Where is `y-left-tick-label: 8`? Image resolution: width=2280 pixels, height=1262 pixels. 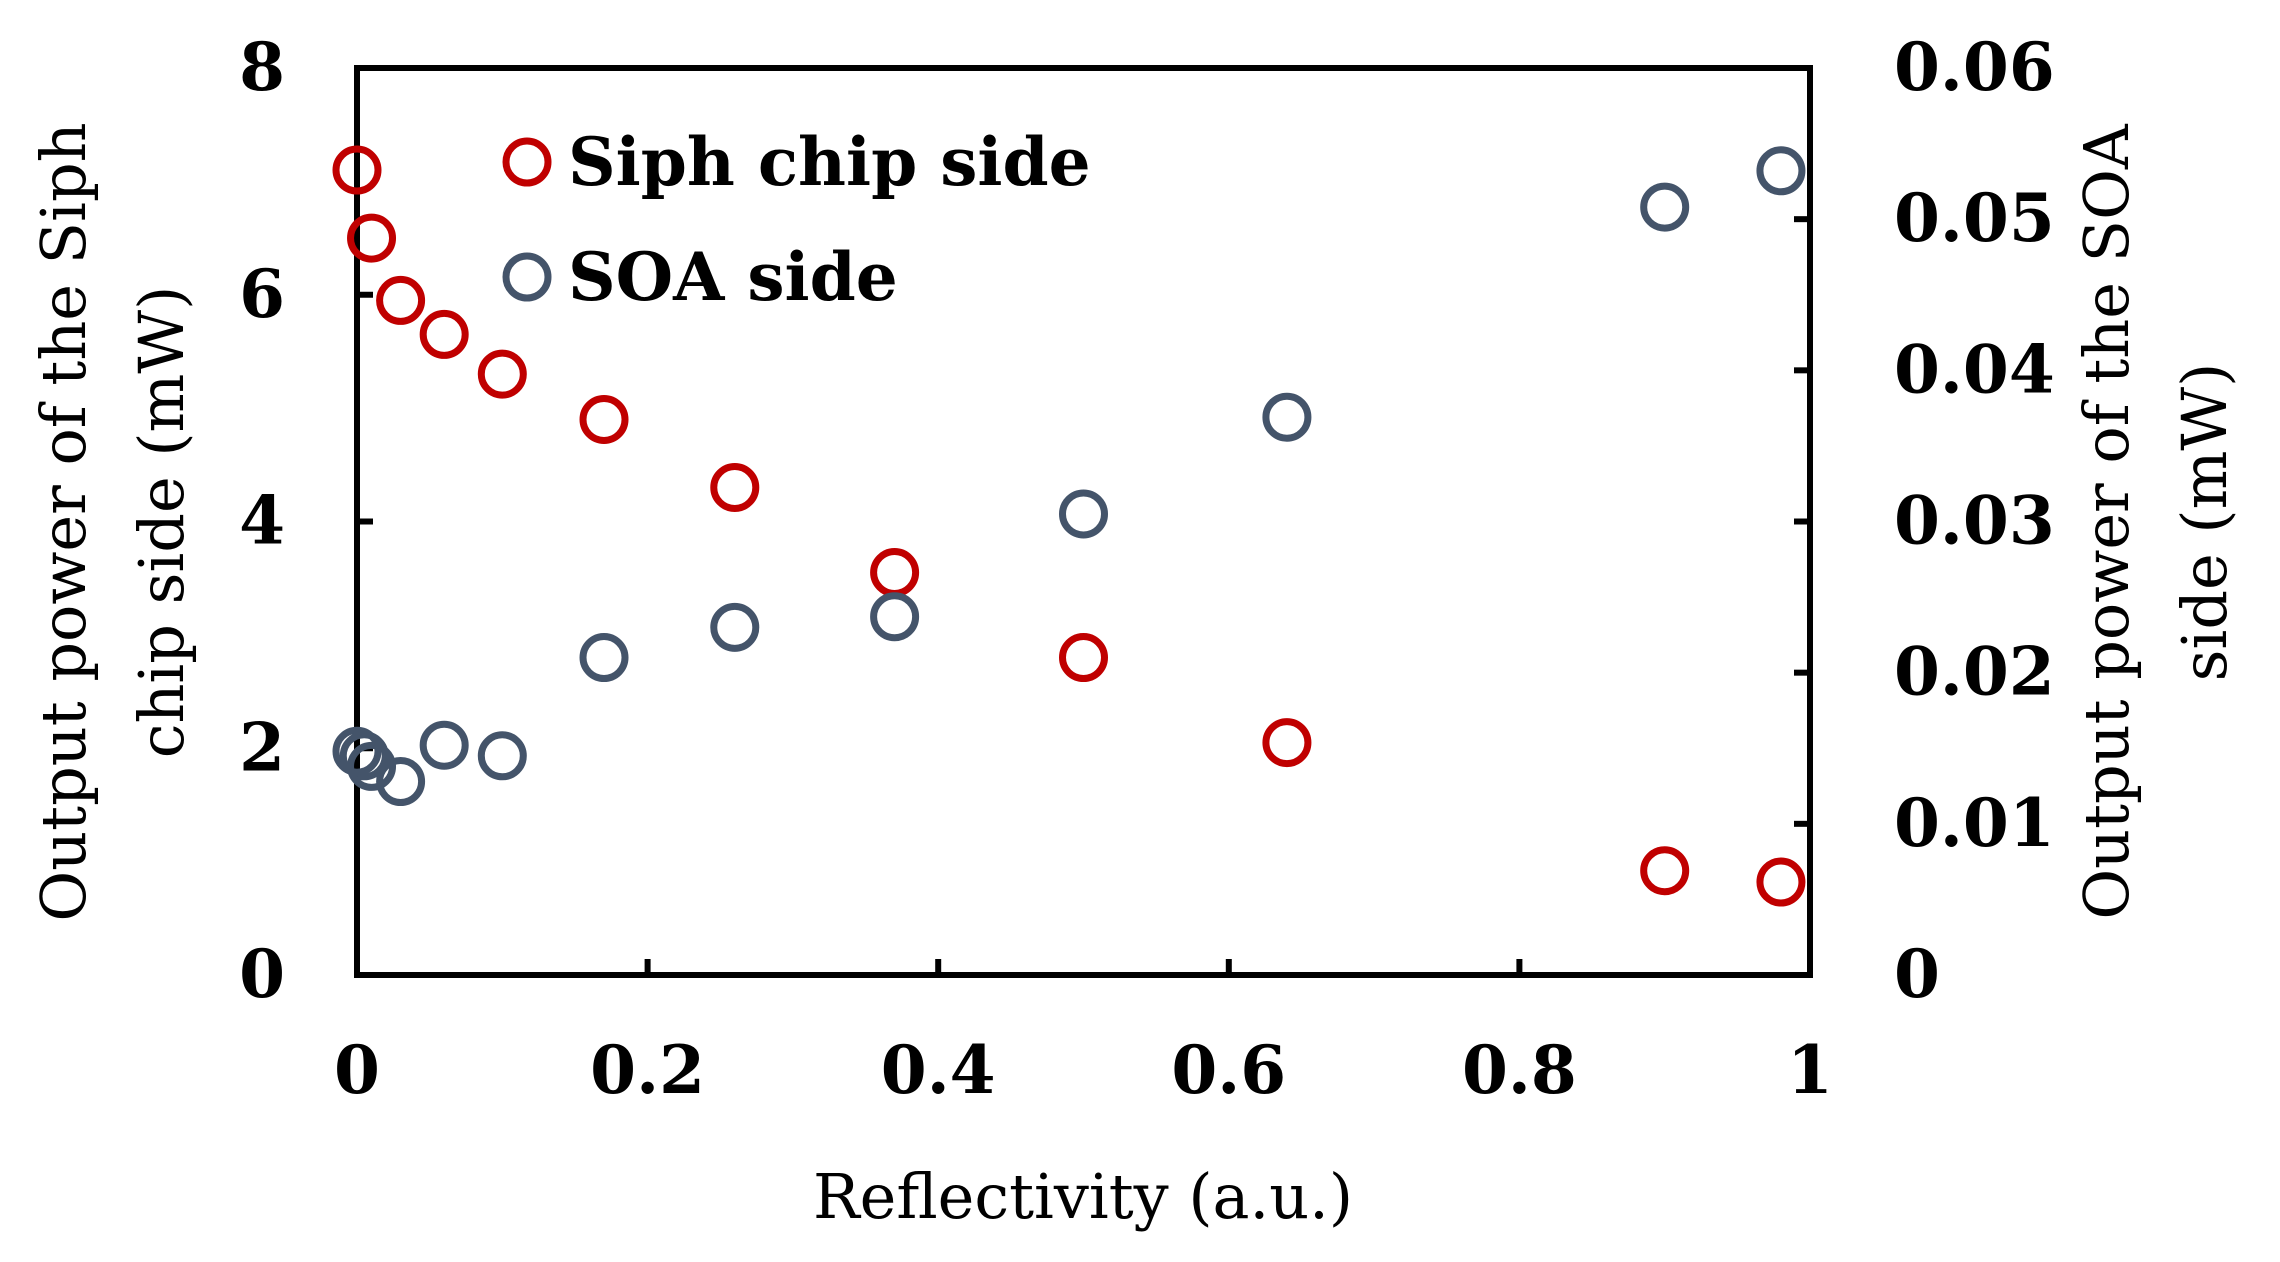 y-left-tick-label: 8 is located at coordinates (262, 67).